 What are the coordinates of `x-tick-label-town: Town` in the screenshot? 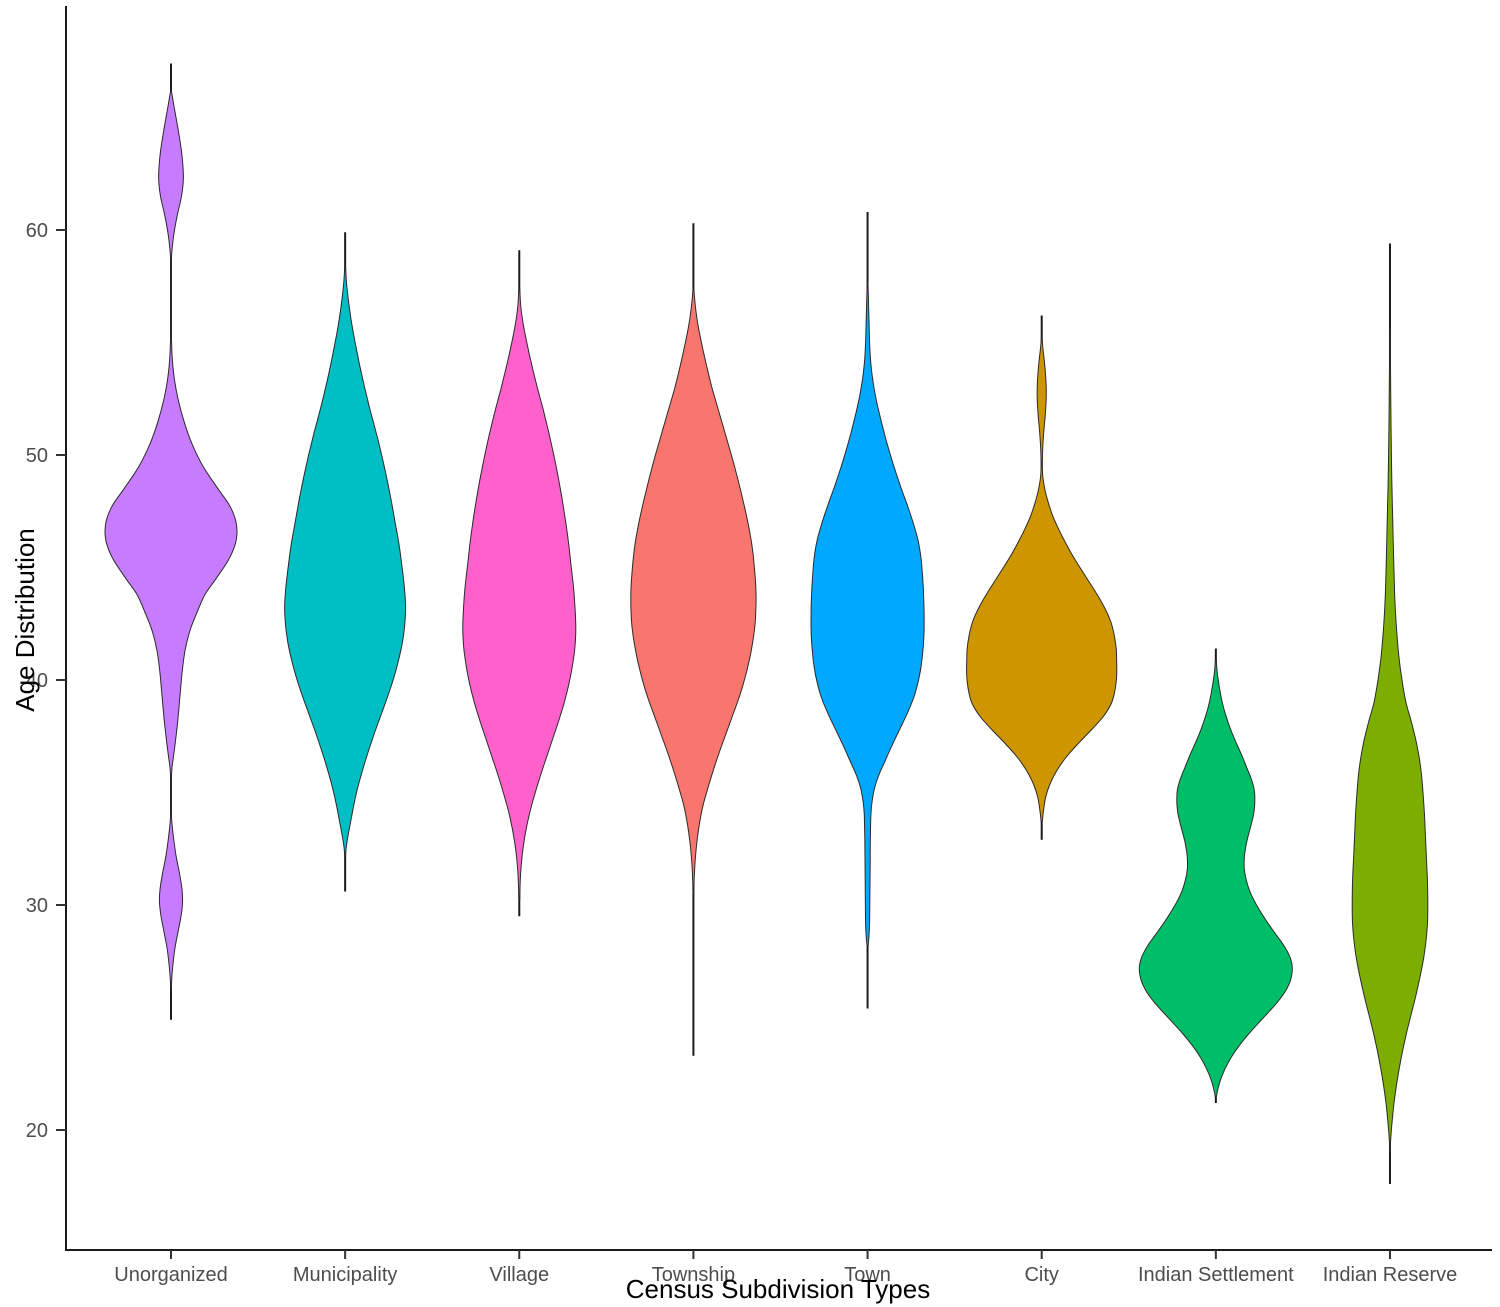 It's located at (867, 1275).